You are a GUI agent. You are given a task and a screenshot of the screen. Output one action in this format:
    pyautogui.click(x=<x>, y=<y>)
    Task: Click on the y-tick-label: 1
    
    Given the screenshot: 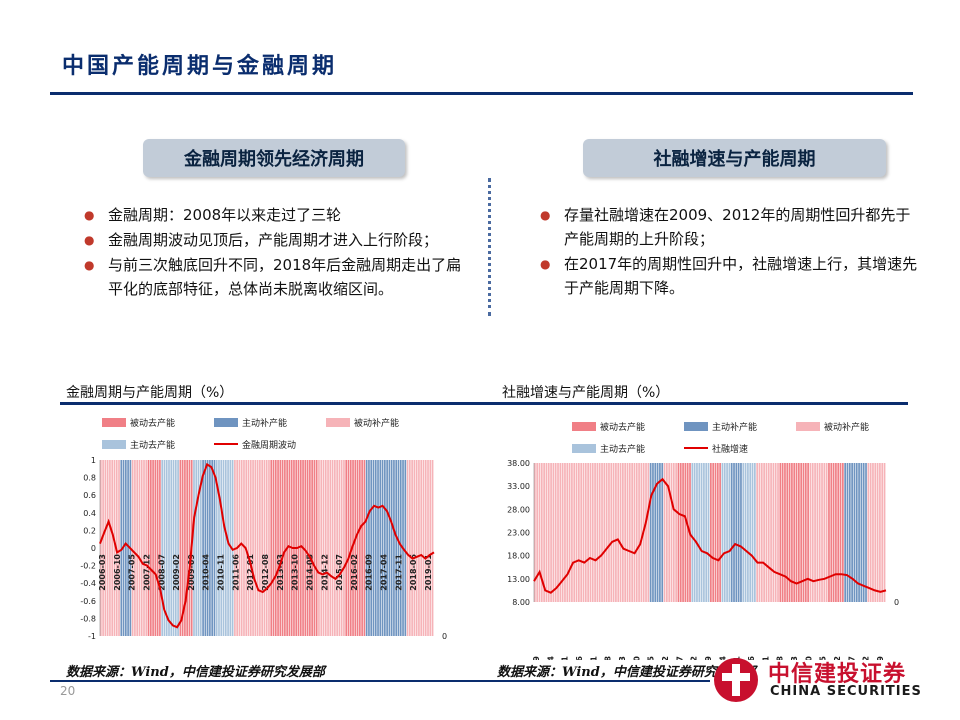 What is the action you would take?
    pyautogui.click(x=93, y=460)
    